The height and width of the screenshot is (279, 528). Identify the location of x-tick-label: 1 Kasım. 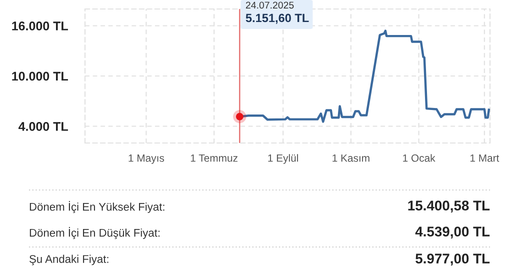
(351, 158).